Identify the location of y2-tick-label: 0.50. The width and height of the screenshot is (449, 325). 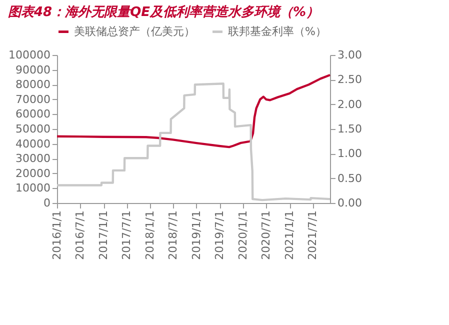
(350, 178).